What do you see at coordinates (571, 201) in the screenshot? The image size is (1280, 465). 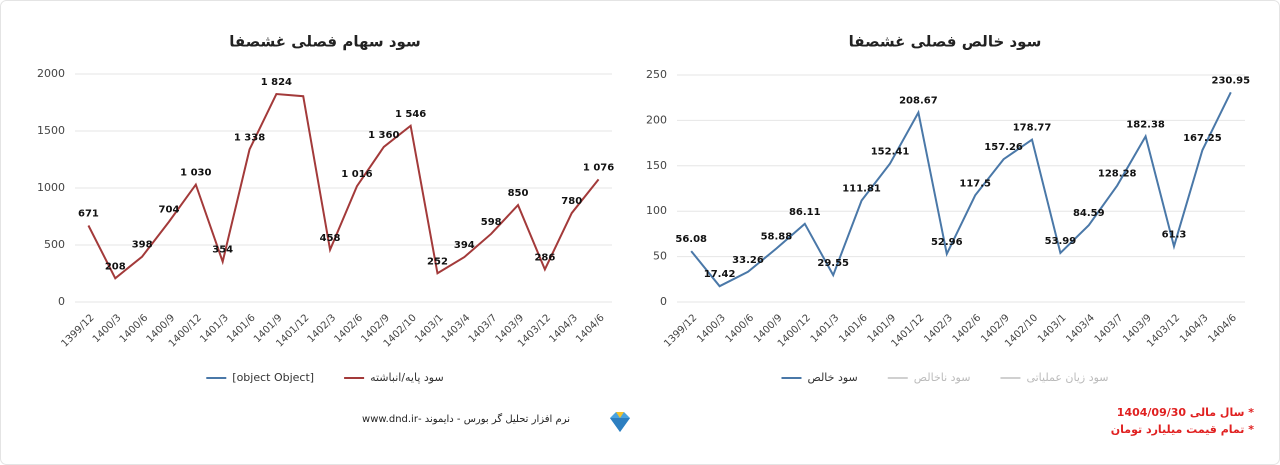 I see `data-label: 780` at bounding box center [571, 201].